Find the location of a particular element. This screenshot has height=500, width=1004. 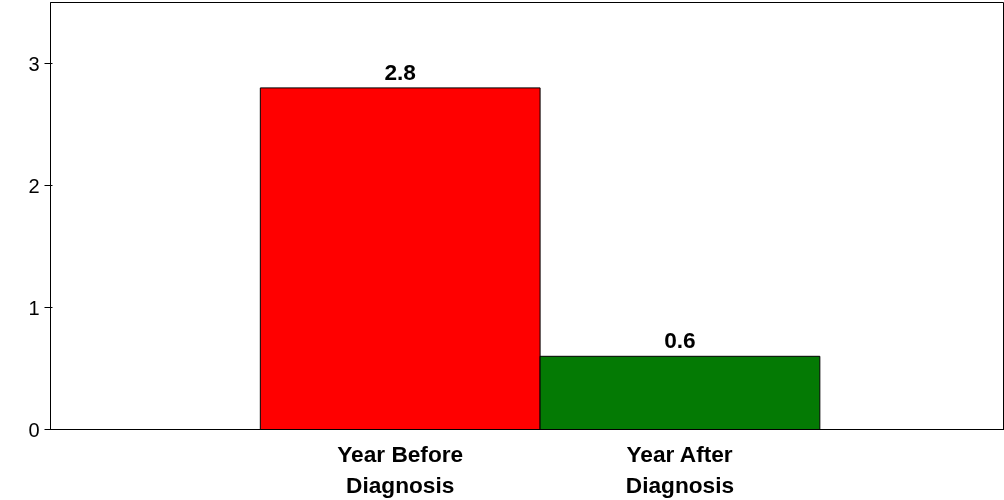

x-tick-label: Year After Diagnosis is located at coordinates (680, 469).